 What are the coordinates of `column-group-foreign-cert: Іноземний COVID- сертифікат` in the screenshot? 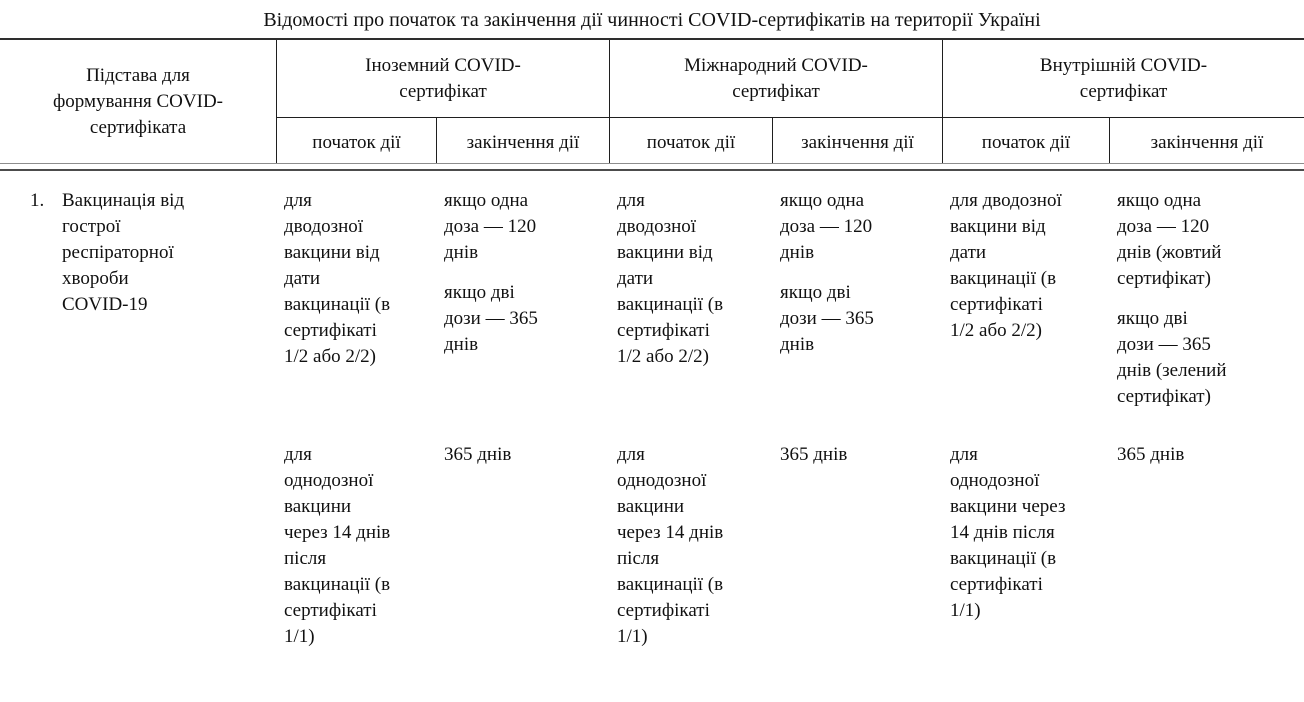 It's located at (443, 79).